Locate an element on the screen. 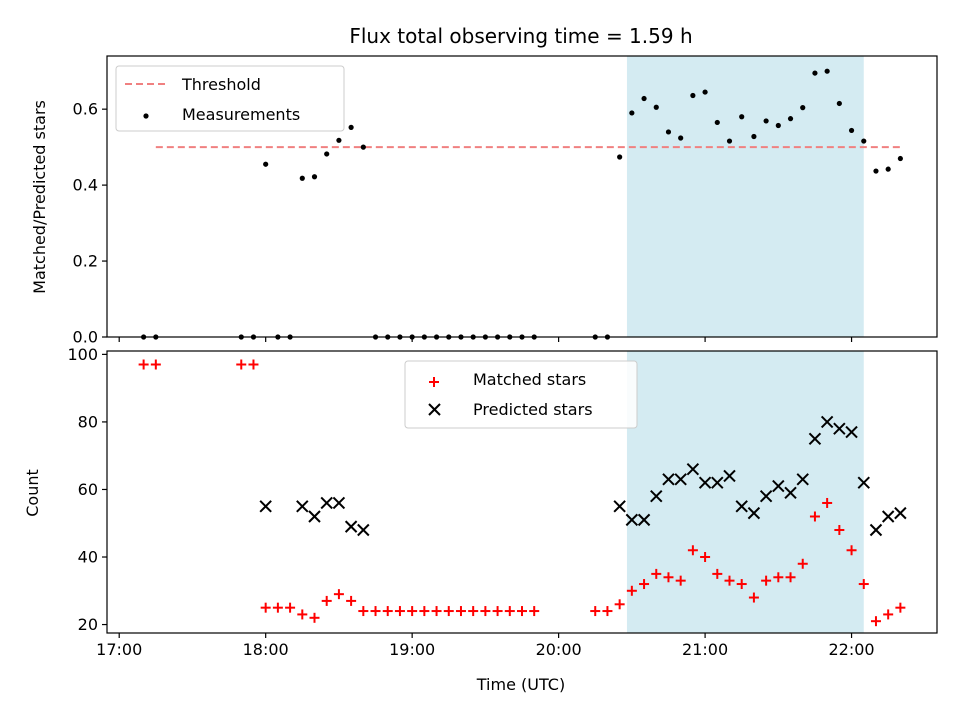 The height and width of the screenshot is (720, 960). bottom-y-tick-label-2: 60 is located at coordinates (88, 489).